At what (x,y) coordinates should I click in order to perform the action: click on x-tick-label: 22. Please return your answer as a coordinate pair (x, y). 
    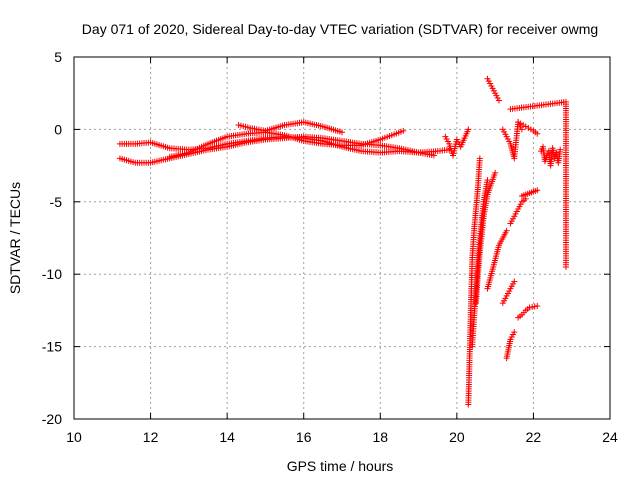
    Looking at the image, I should click on (534, 437).